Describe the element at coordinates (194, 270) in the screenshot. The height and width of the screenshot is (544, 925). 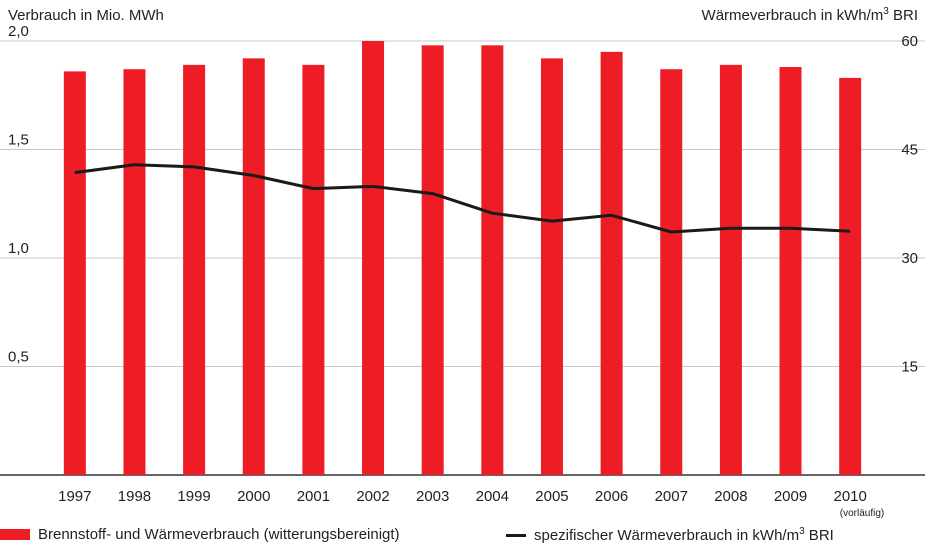
I see `bar-1999` at that location.